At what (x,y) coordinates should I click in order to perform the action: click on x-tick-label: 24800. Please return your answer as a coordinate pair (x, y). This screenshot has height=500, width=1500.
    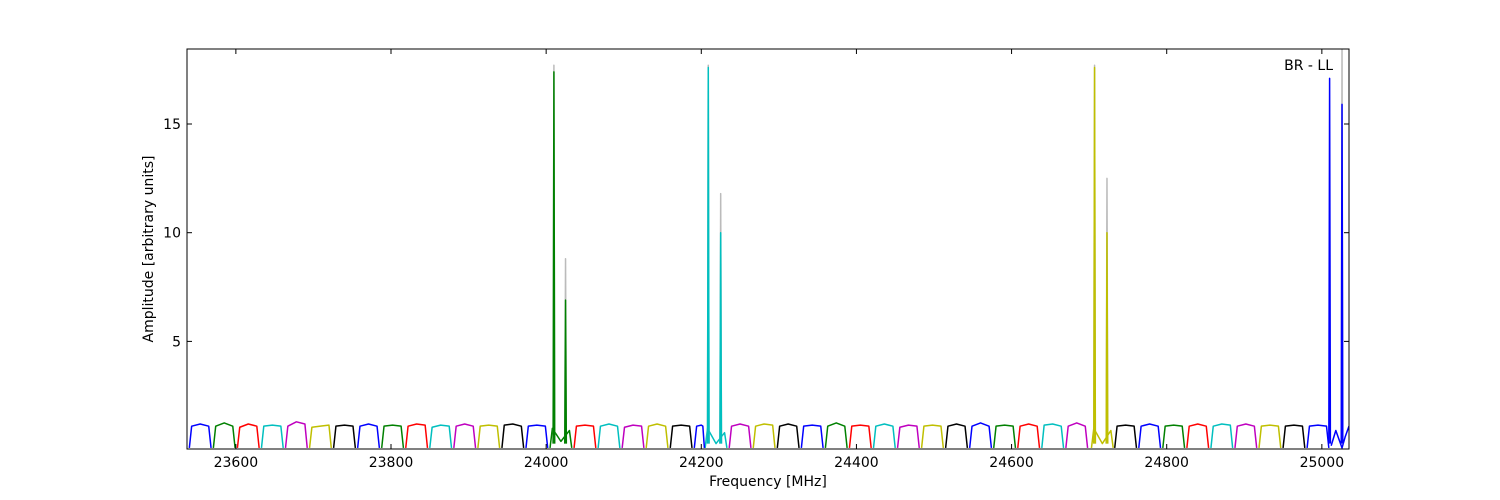
    Looking at the image, I should click on (1166, 463).